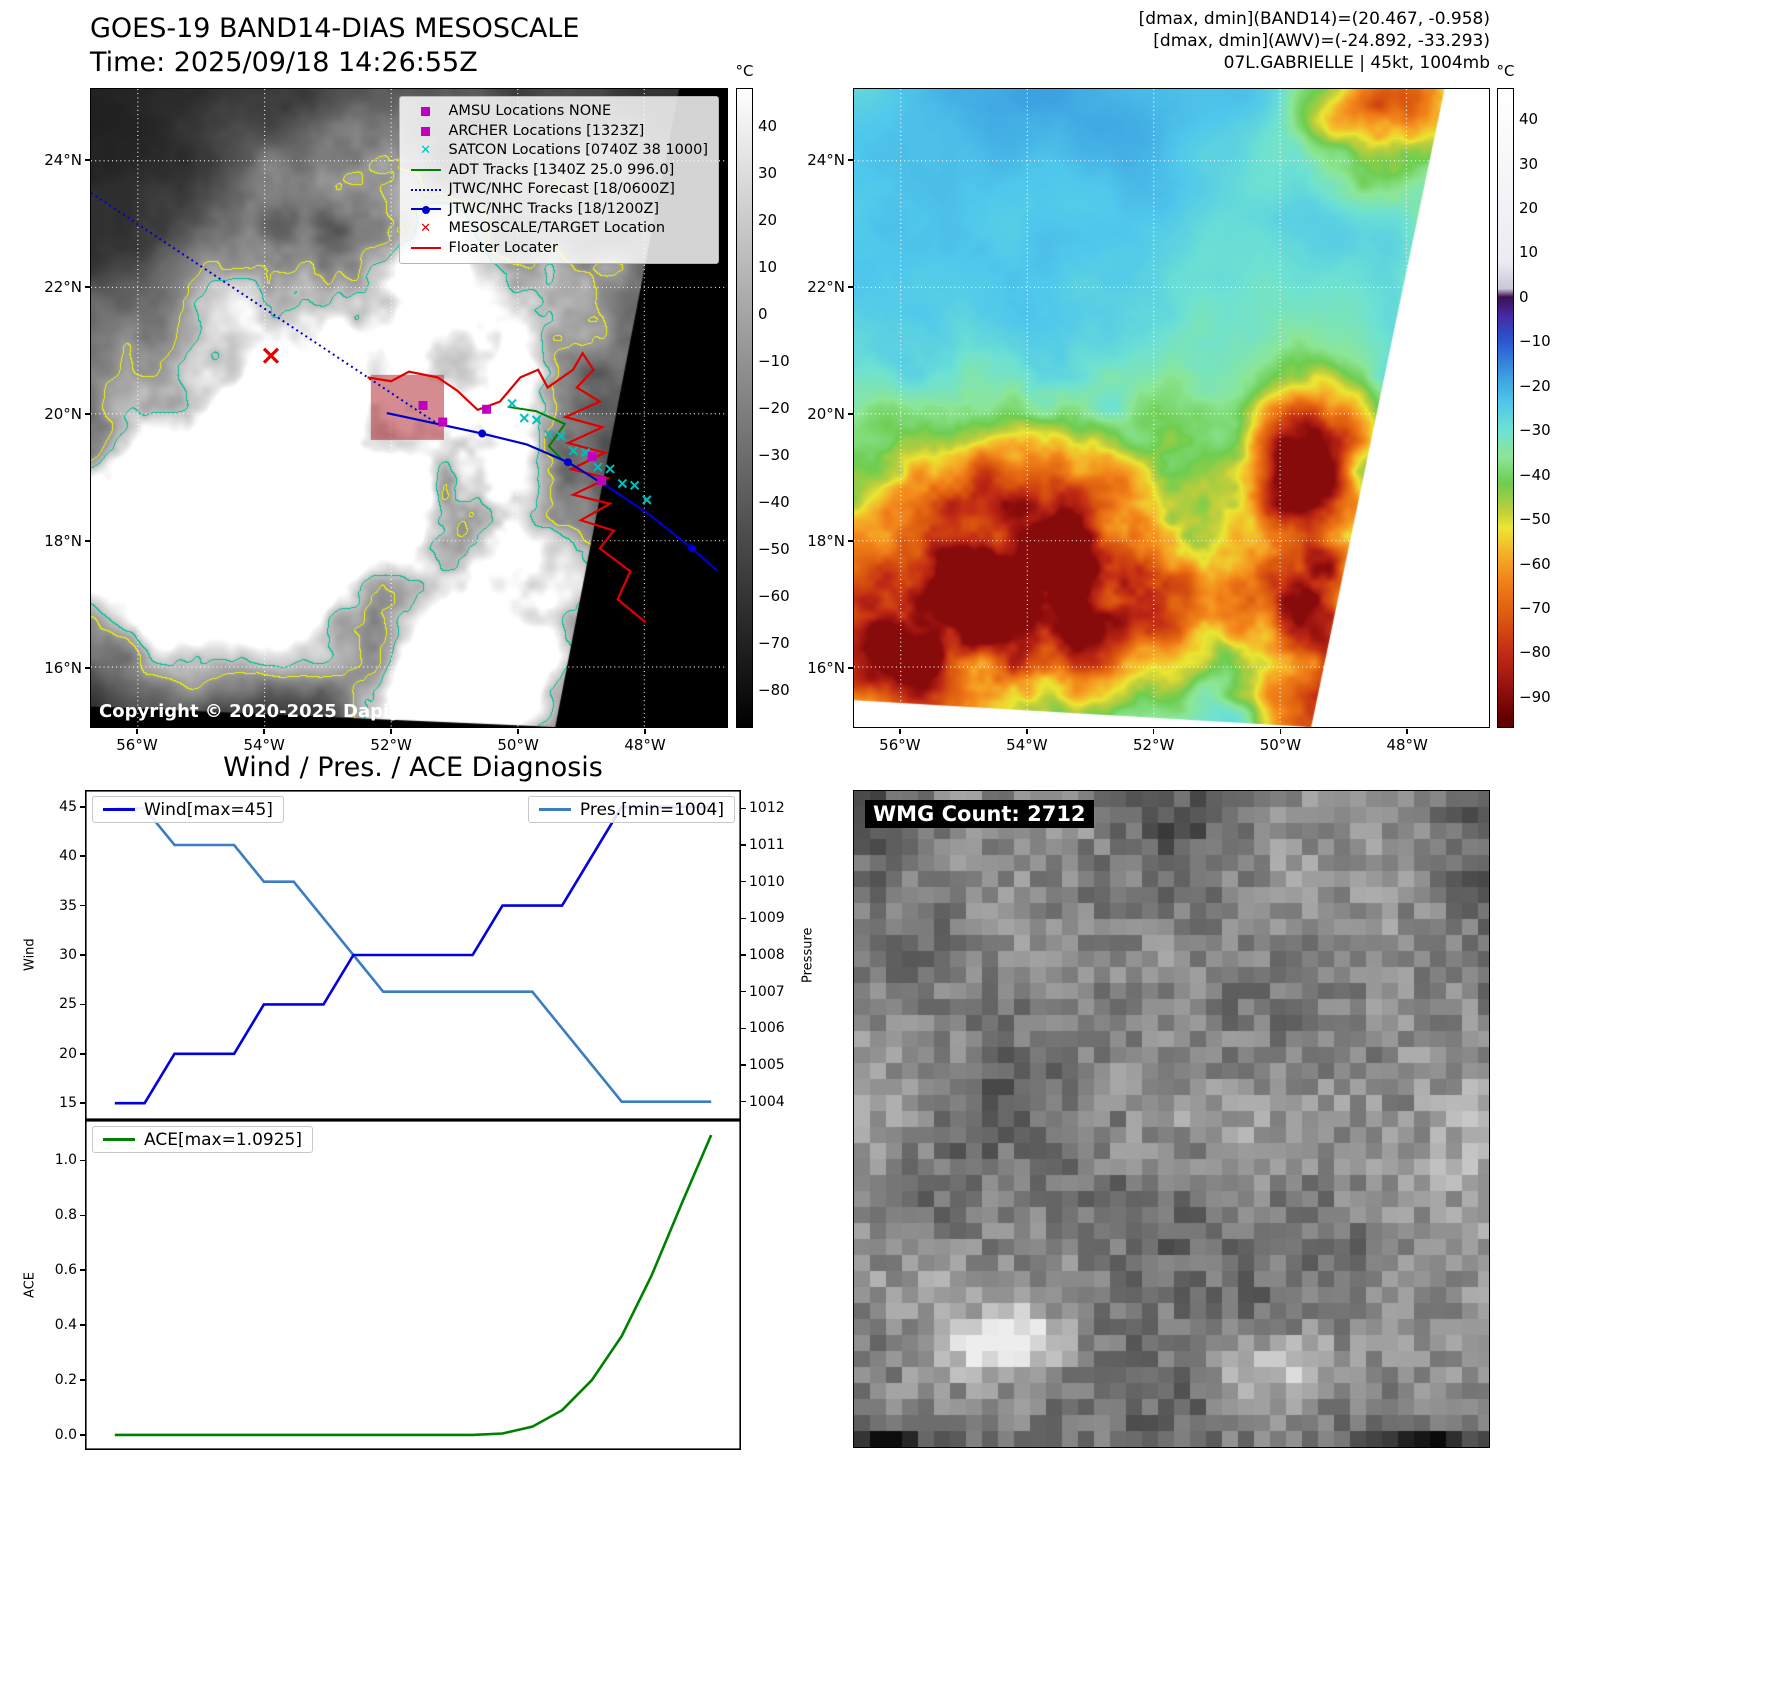  What do you see at coordinates (559, 229) in the screenshot?
I see `legend-item-6: ✕ MESOSCALE/TARGET Location` at bounding box center [559, 229].